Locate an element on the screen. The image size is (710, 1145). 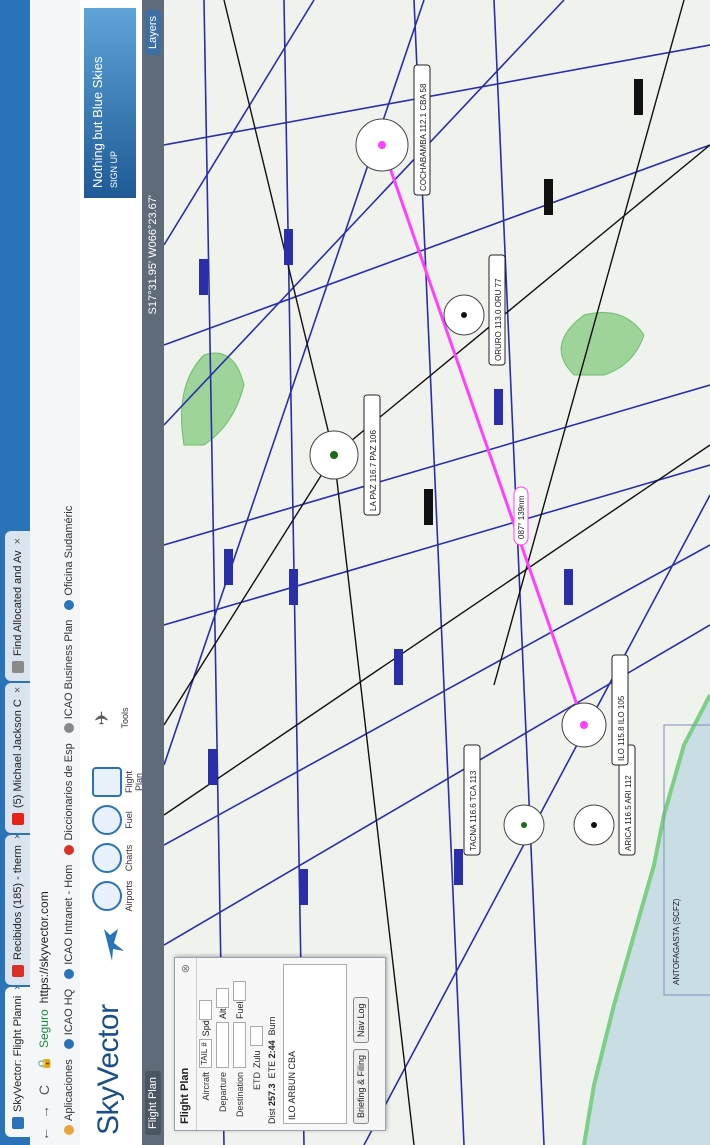
etd-input is located at coordinates (256, 1036).